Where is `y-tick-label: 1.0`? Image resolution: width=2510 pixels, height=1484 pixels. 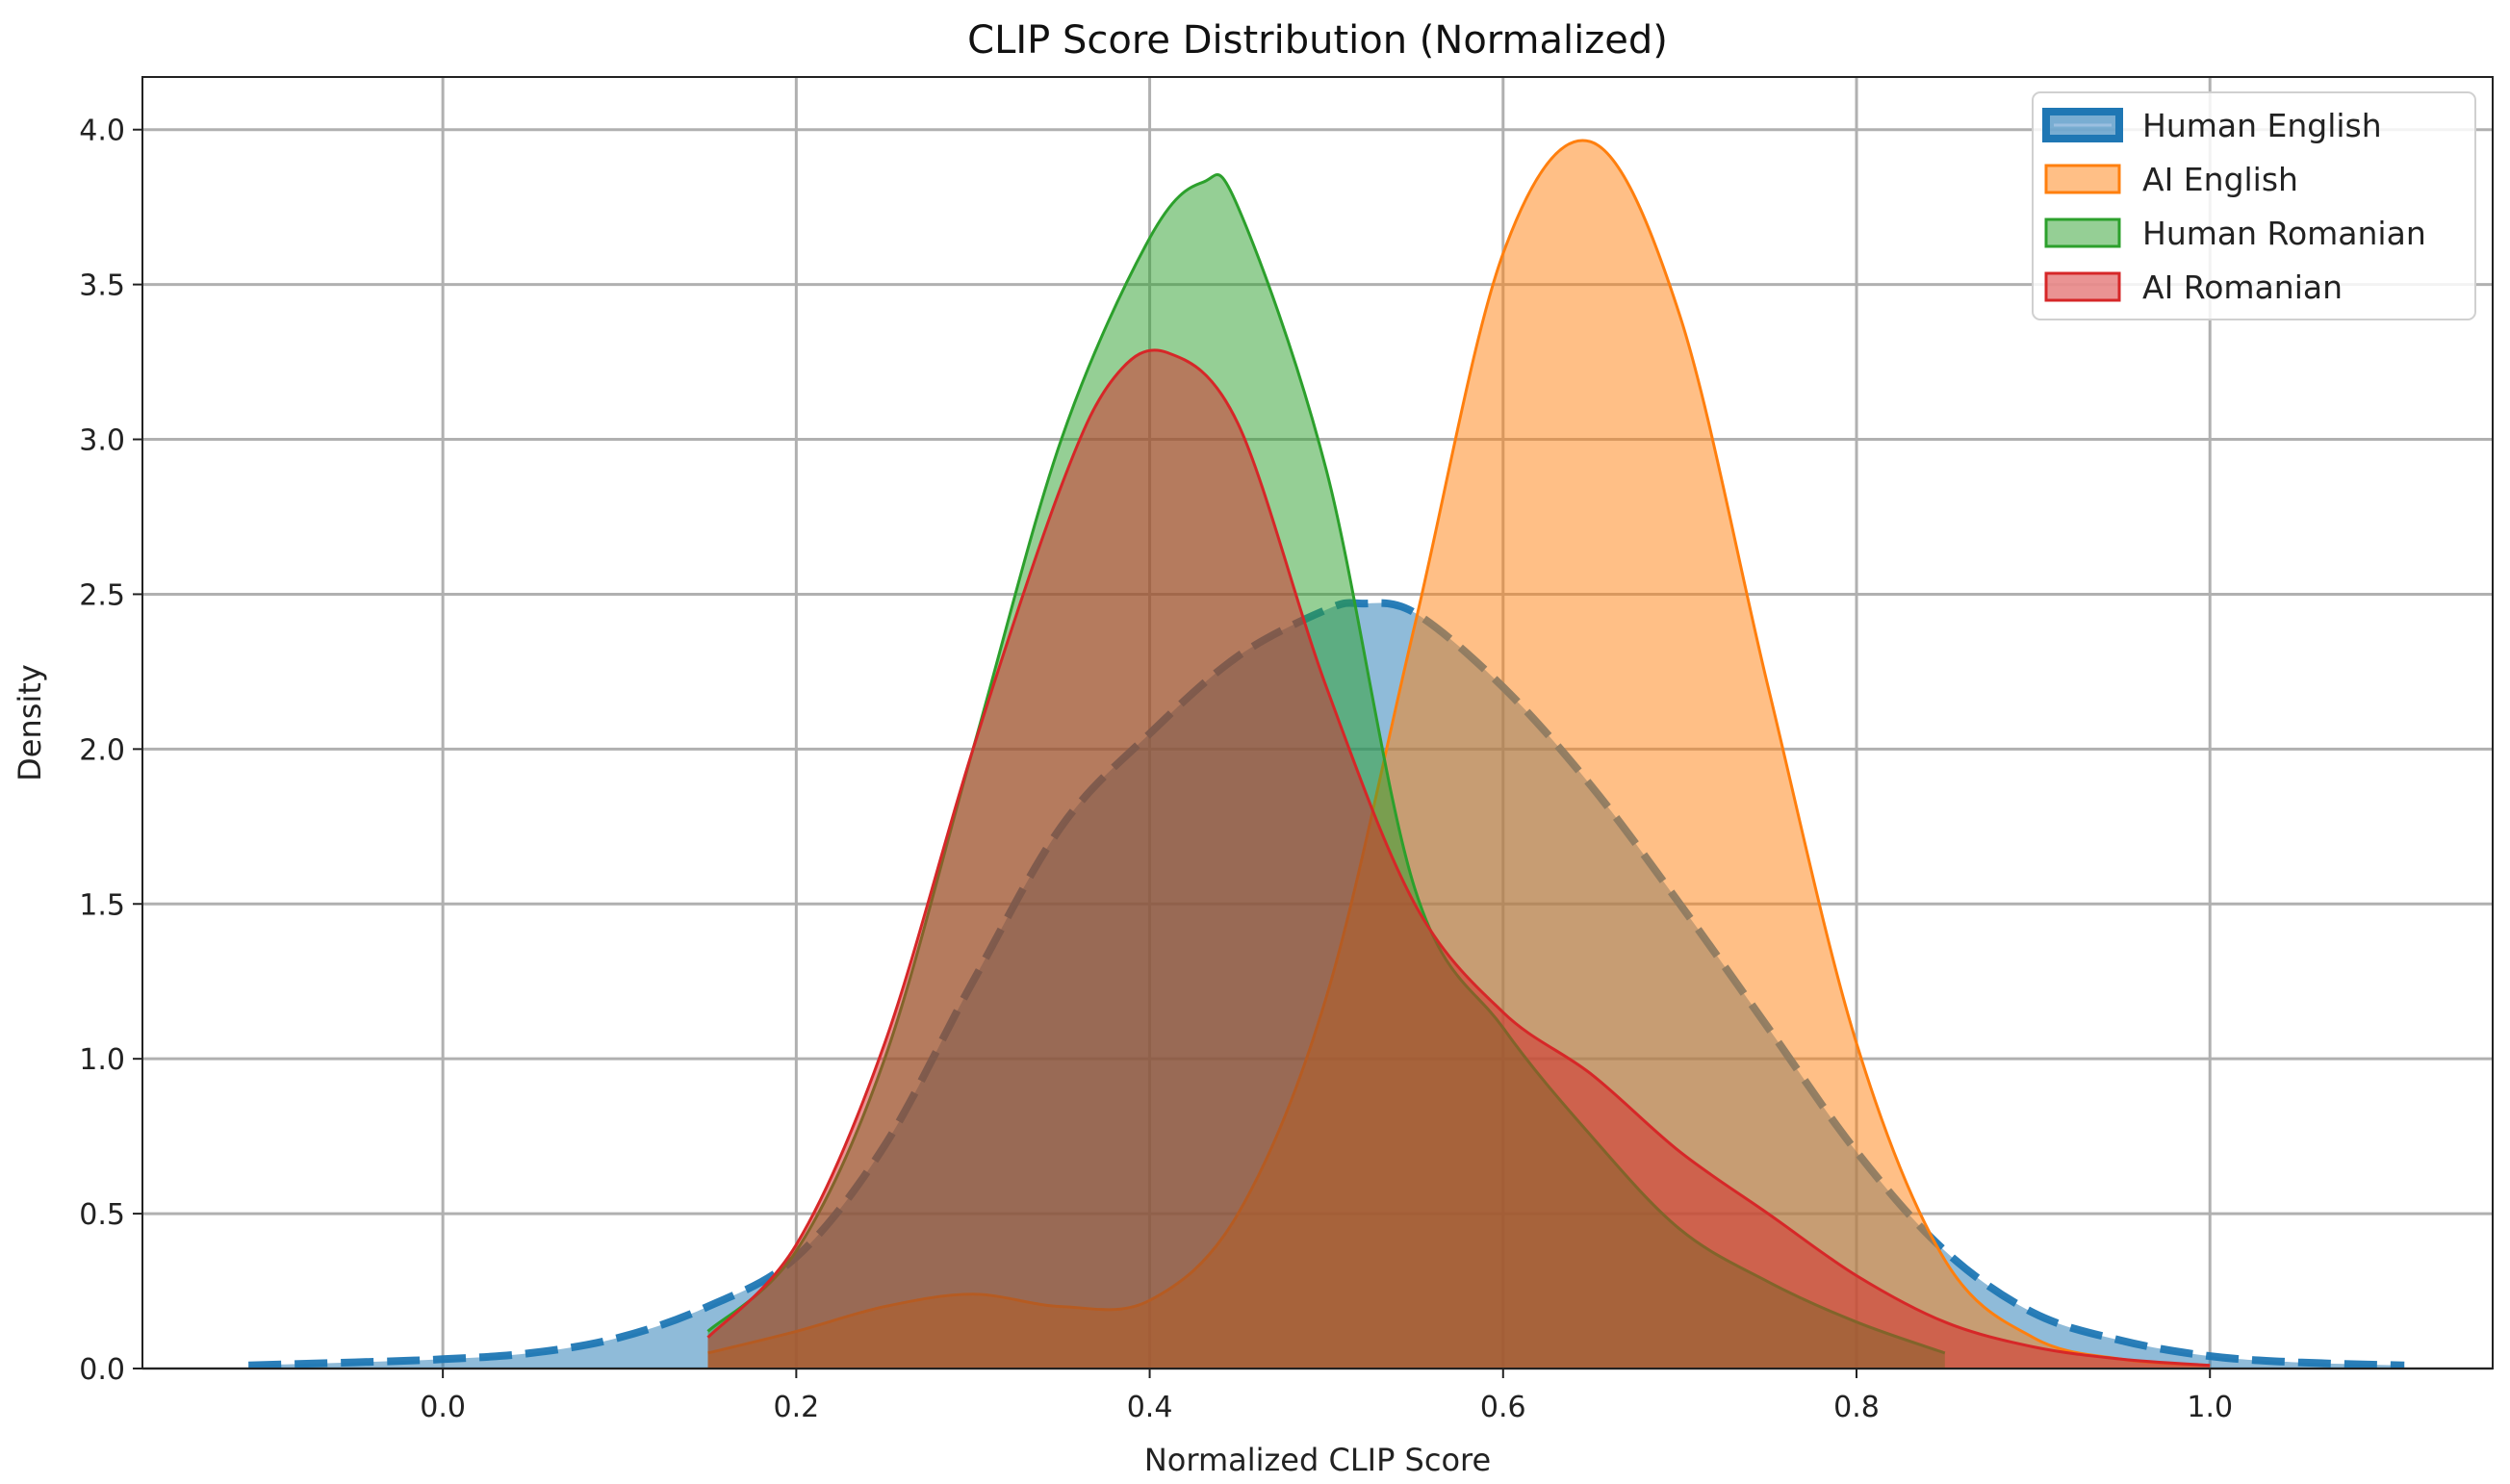 y-tick-label: 1.0 is located at coordinates (102, 1060).